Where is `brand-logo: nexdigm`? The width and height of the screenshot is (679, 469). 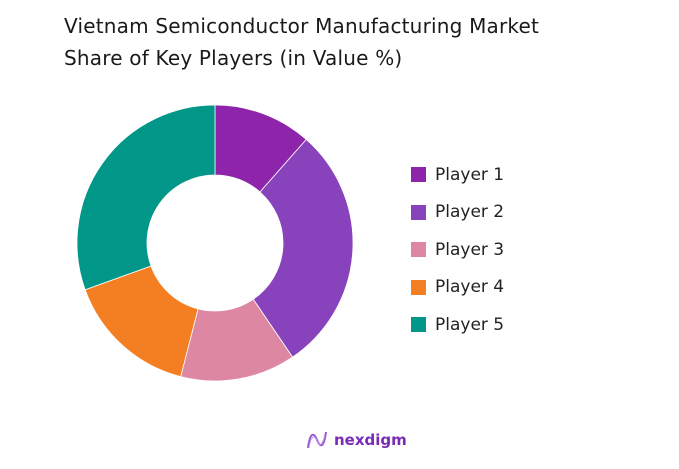 brand-logo: nexdigm is located at coordinates (356, 440).